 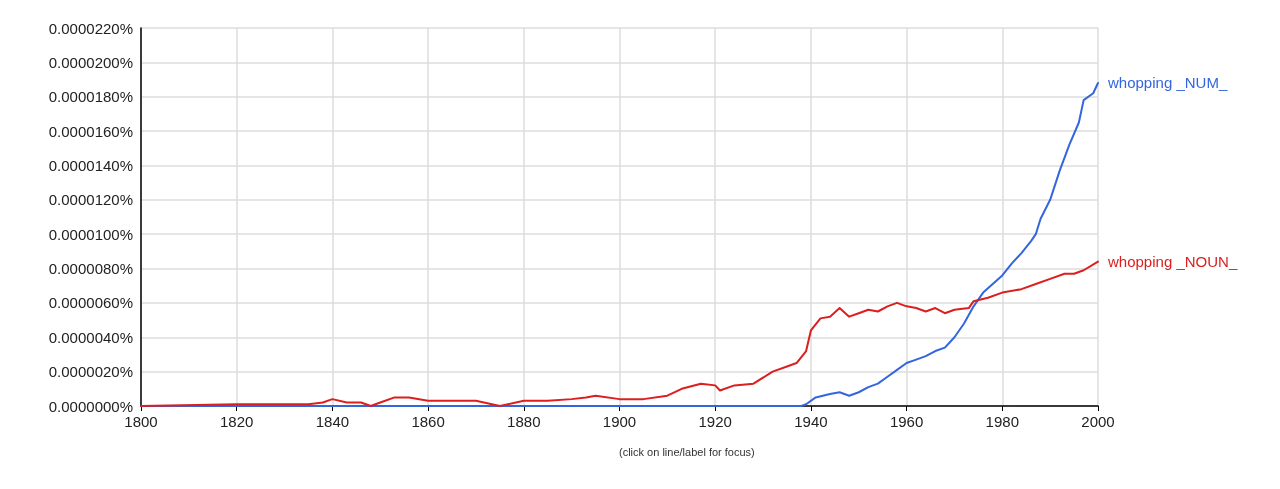 I want to click on x-tick-label: 1880, so click(x=524, y=421).